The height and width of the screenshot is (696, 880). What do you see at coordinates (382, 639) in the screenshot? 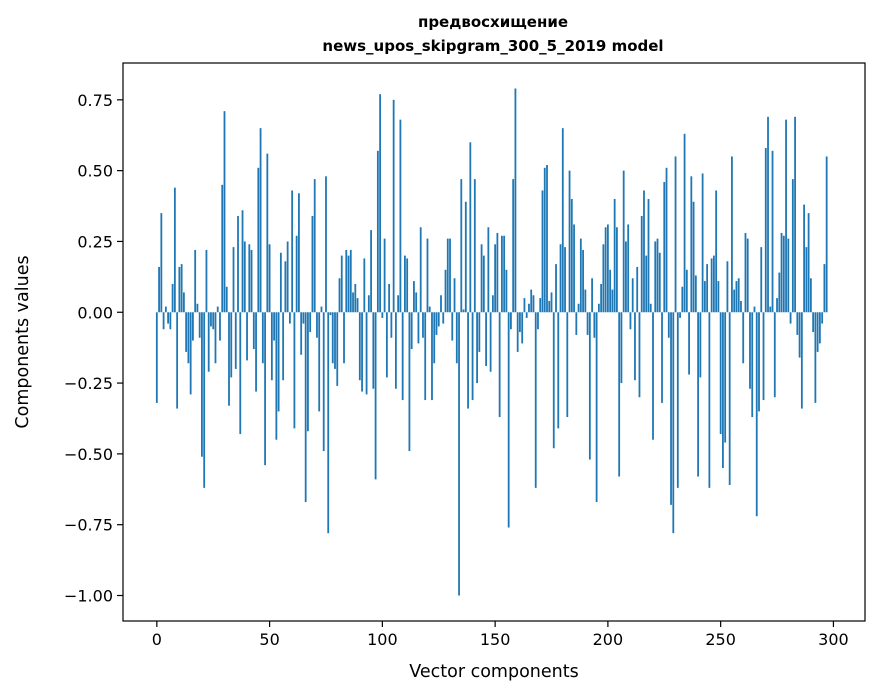
I see `x-tick-label: 100` at bounding box center [382, 639].